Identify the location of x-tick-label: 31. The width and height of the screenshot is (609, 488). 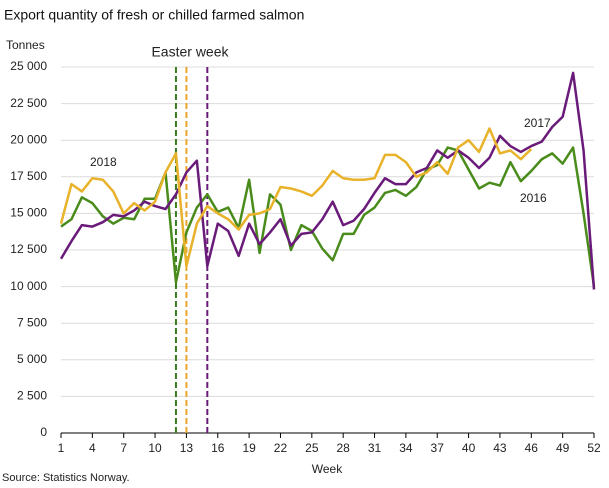
(375, 448).